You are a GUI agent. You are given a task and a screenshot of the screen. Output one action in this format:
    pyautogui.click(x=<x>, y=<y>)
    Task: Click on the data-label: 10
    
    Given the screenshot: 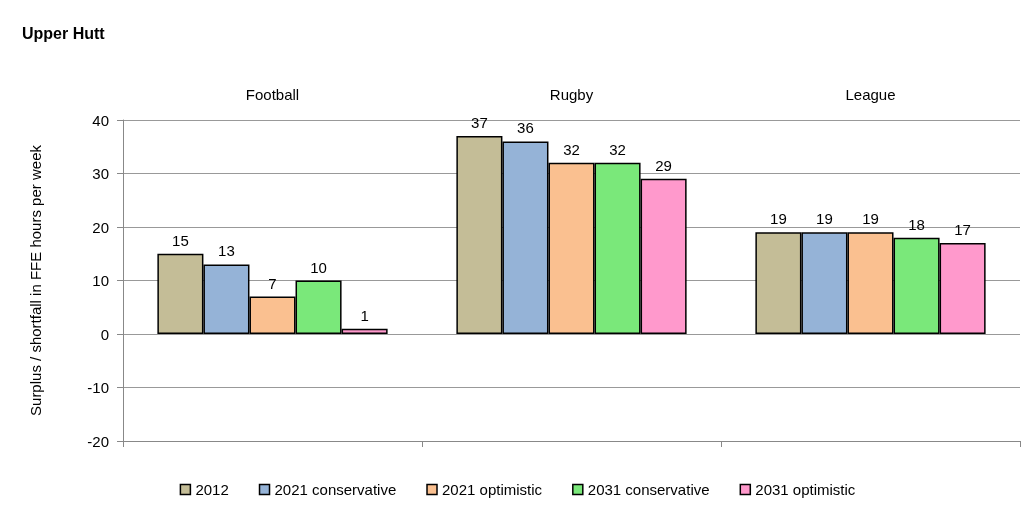 What is the action you would take?
    pyautogui.click(x=318, y=267)
    